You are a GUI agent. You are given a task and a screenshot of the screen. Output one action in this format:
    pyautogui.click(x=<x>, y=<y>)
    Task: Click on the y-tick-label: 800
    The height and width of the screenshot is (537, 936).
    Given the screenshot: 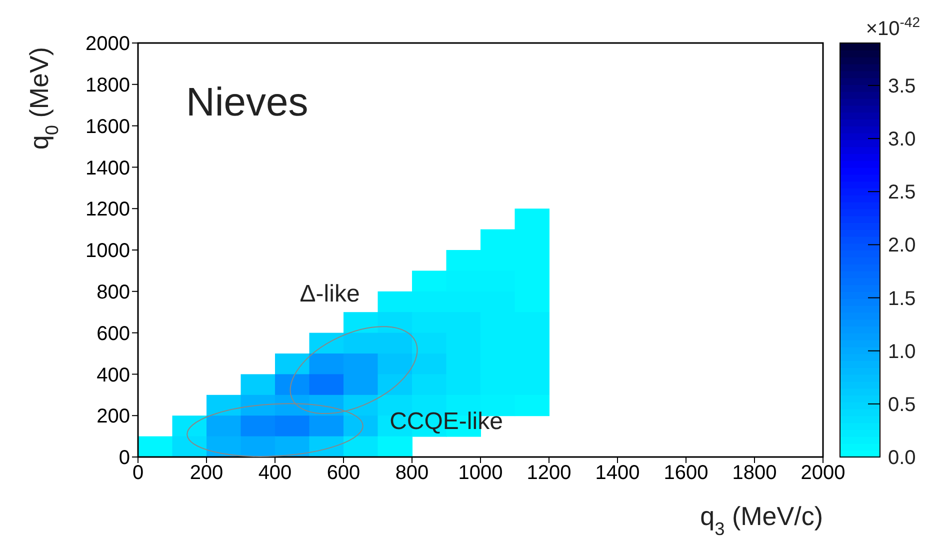 What is the action you would take?
    pyautogui.click(x=113, y=293)
    